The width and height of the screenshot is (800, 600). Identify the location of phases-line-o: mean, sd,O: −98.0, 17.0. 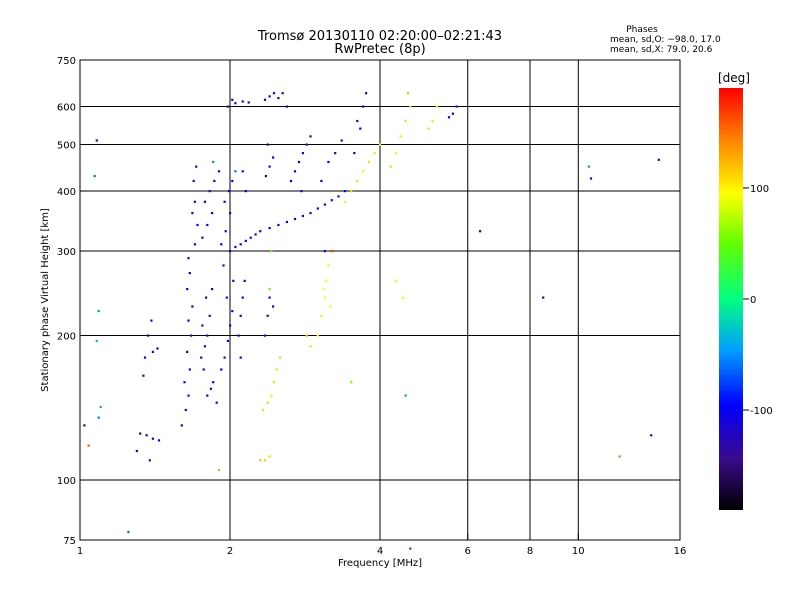
(665, 40).